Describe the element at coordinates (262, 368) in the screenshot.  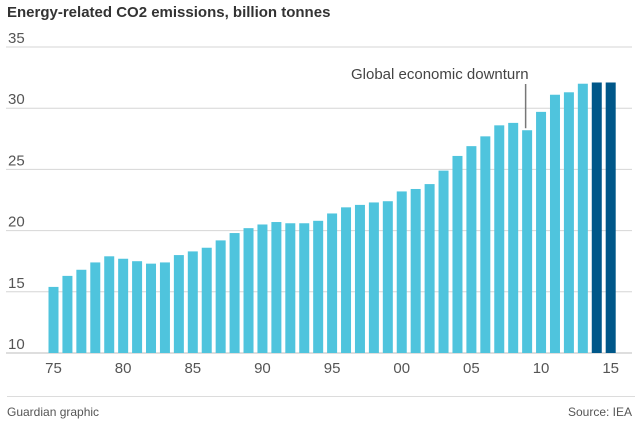
I see `x-tick-label: 90` at that location.